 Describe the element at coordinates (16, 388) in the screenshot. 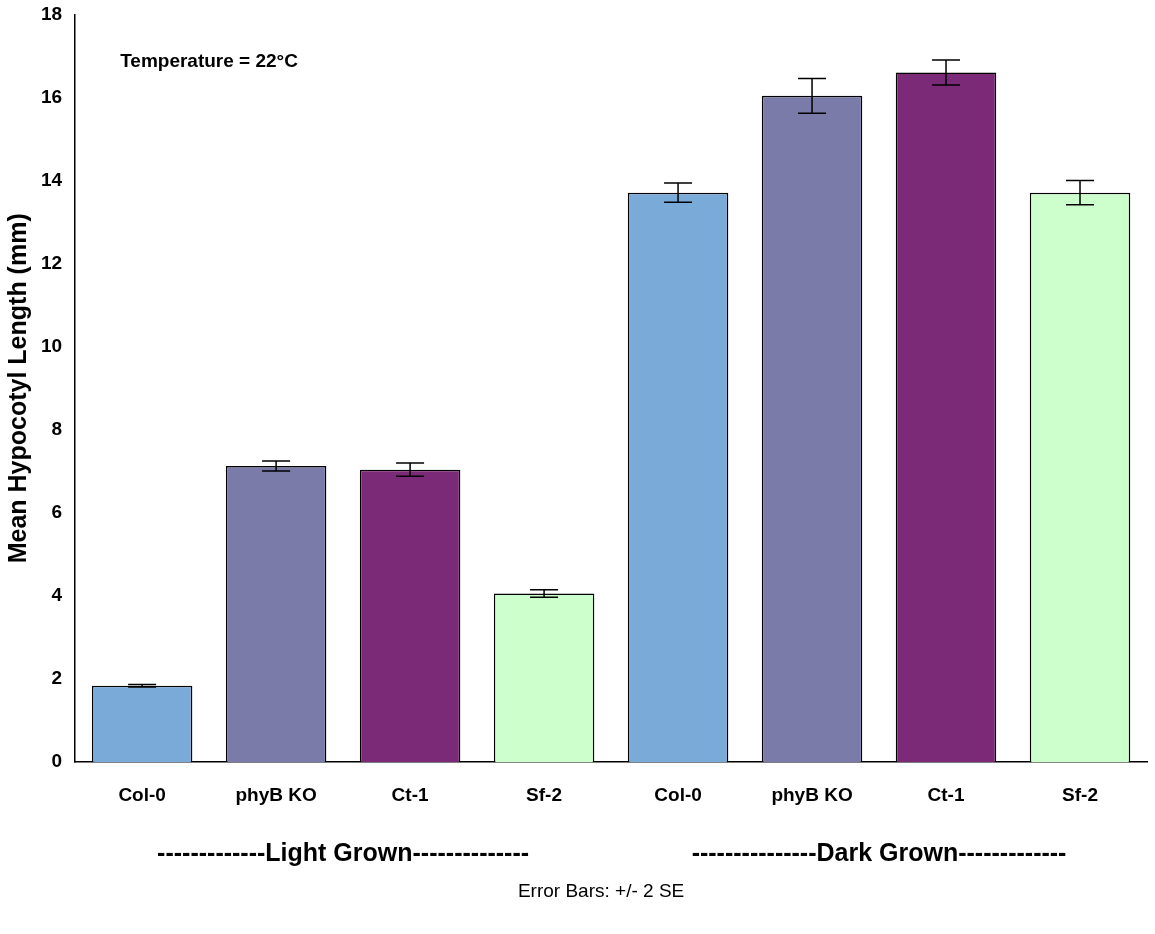

I see `y-axis-title: Mean Hypocotyl Length (mm)` at that location.